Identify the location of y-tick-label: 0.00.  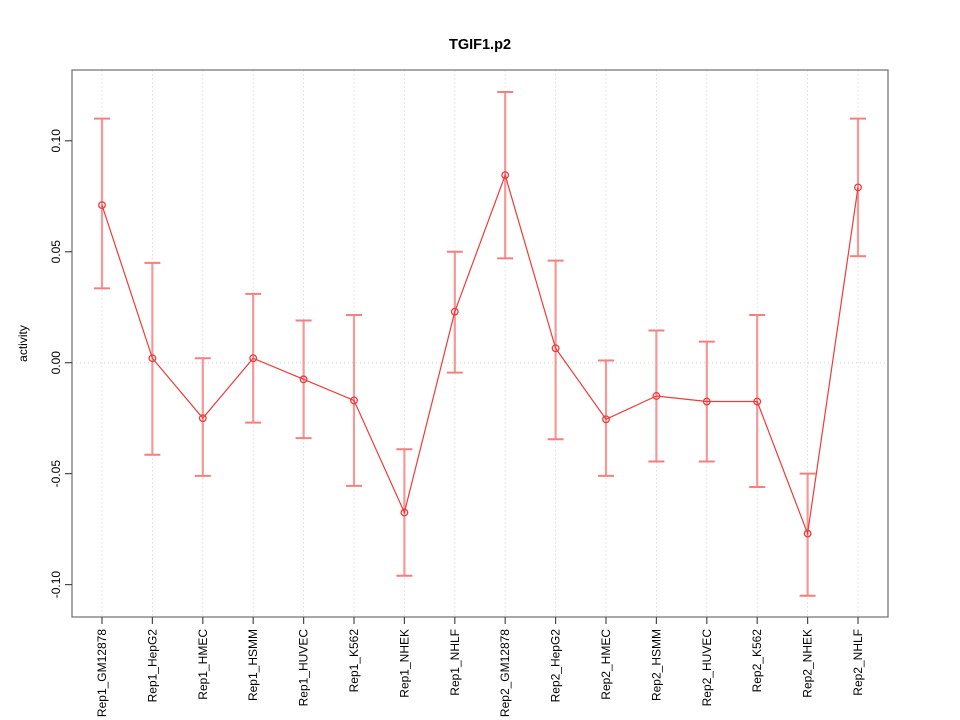
(56, 363).